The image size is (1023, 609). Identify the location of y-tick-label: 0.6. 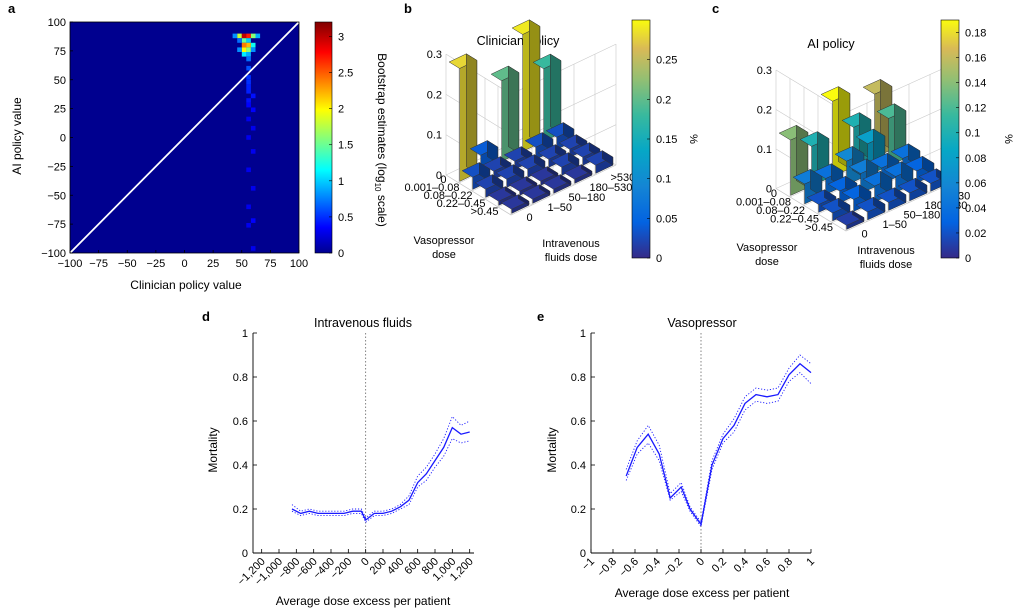
(240, 422).